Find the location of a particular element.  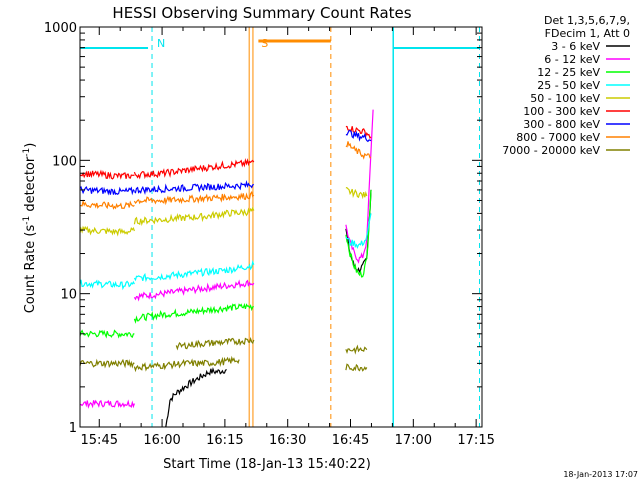

chart-title: HESSI Observing Summary Count Rates is located at coordinates (261, 13).